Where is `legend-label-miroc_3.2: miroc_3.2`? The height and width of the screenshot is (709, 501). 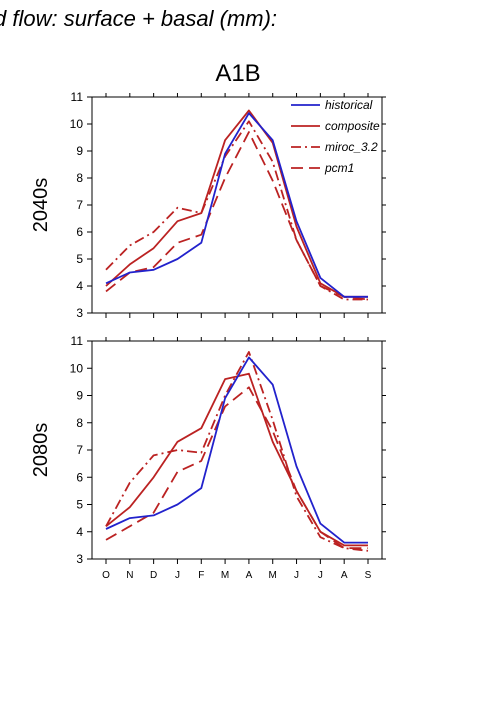
legend-label-miroc_3.2: miroc_3.2 is located at coordinates (351, 147).